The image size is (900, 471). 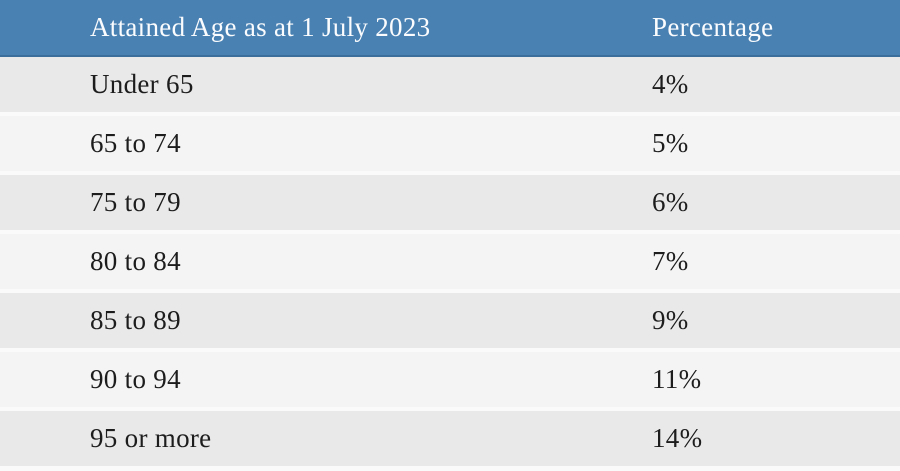 What do you see at coordinates (677, 379) in the screenshot?
I see `percentage-cell: 11%` at bounding box center [677, 379].